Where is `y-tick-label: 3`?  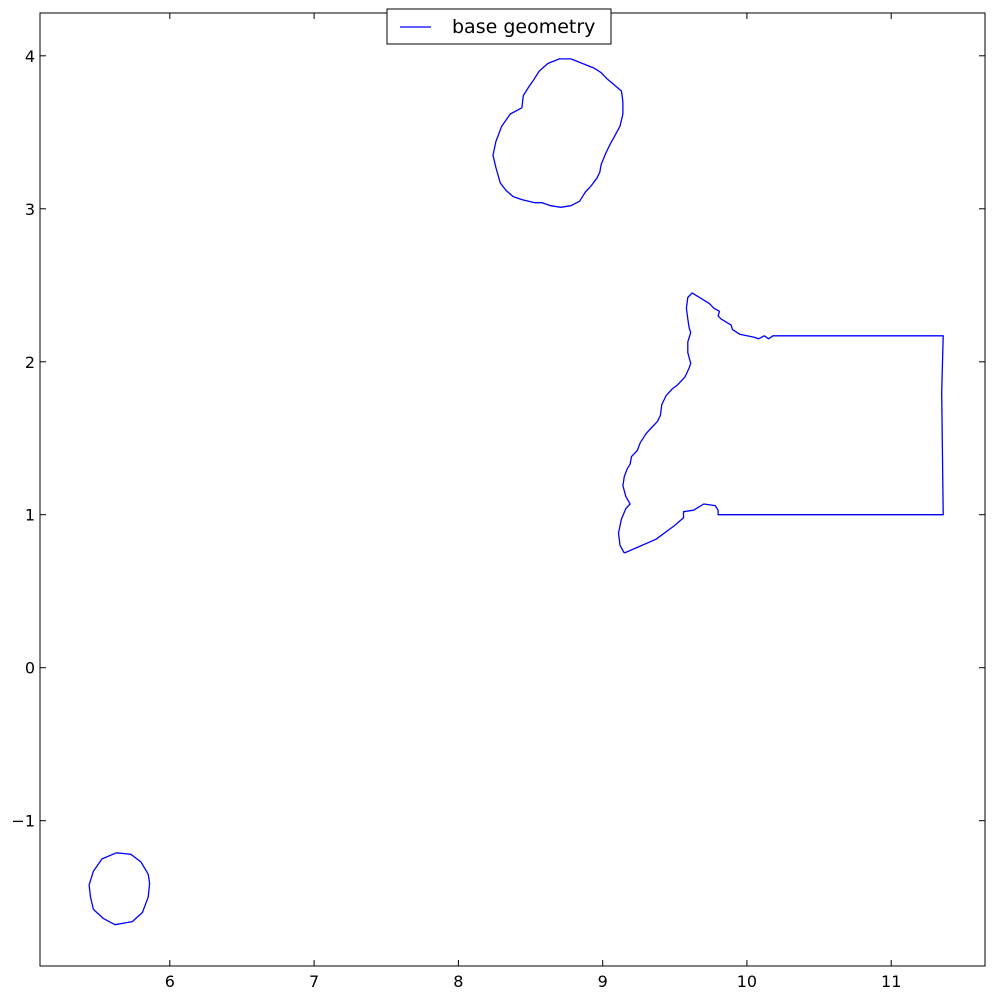 y-tick-label: 3 is located at coordinates (30, 209).